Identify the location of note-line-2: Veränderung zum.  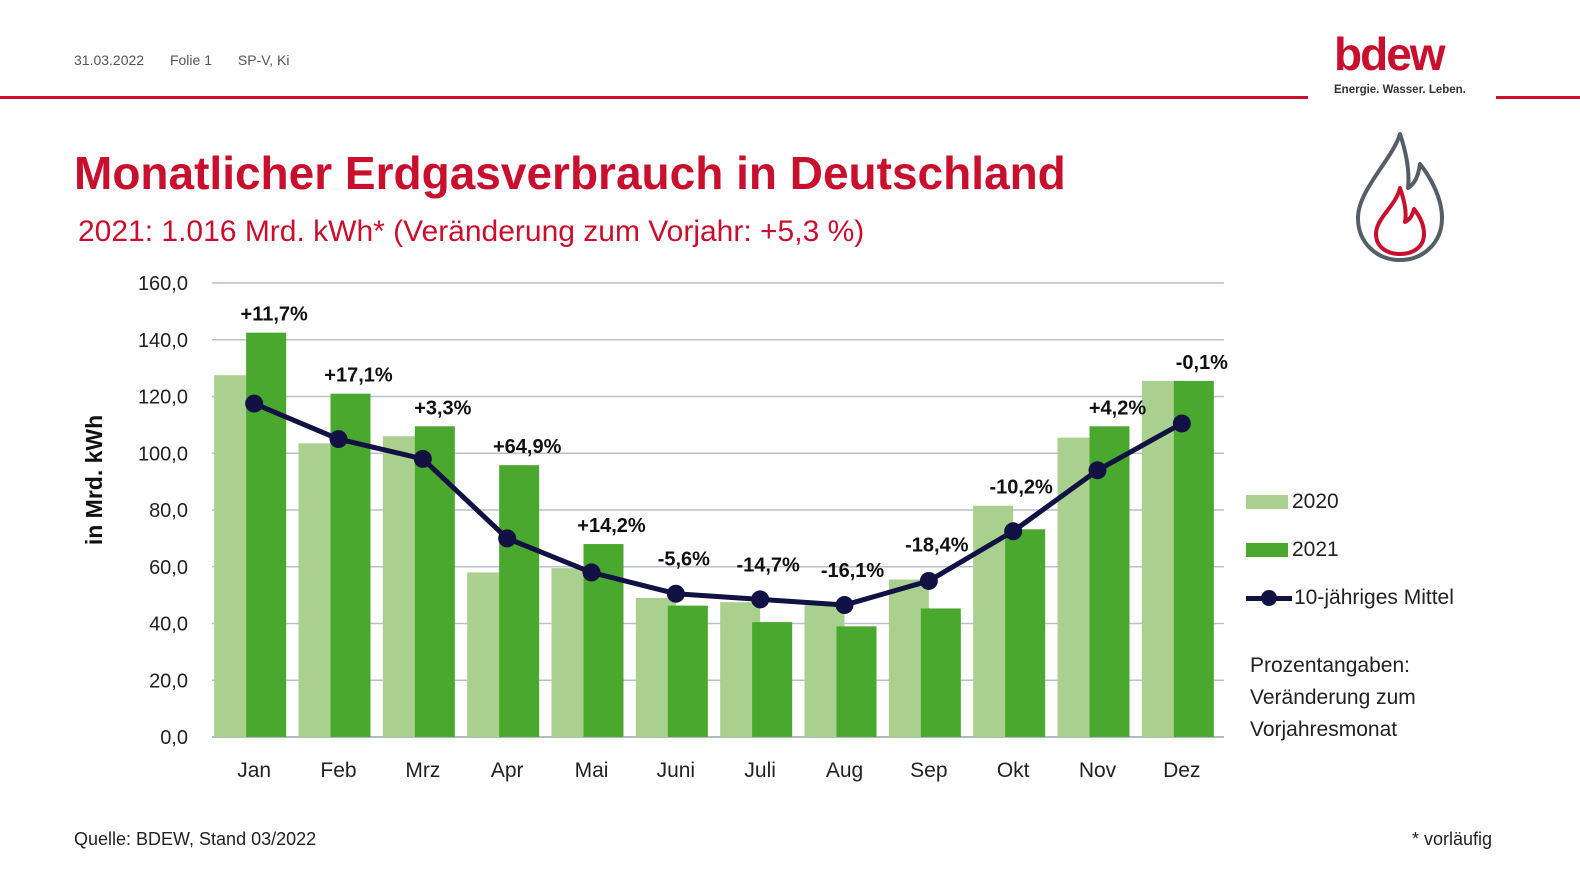
(1333, 697).